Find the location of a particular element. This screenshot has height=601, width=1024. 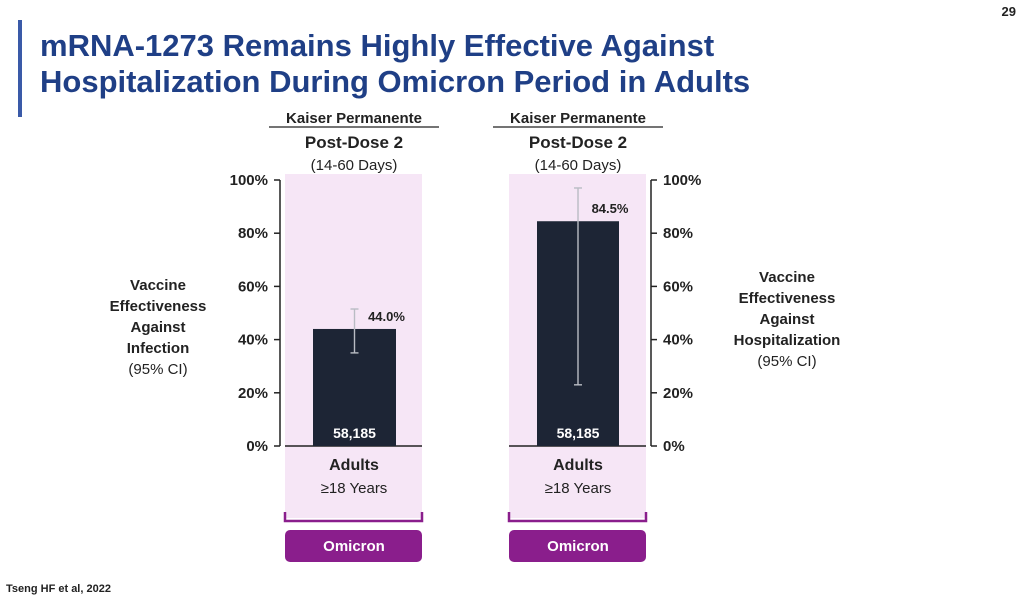

panel-2-source-label: Kaiser Permanente is located at coordinates (578, 118).